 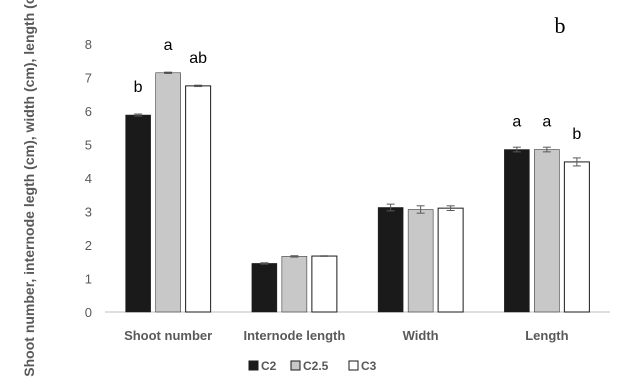 What do you see at coordinates (88, 111) in the screenshot?
I see `y-tick-label: 6` at bounding box center [88, 111].